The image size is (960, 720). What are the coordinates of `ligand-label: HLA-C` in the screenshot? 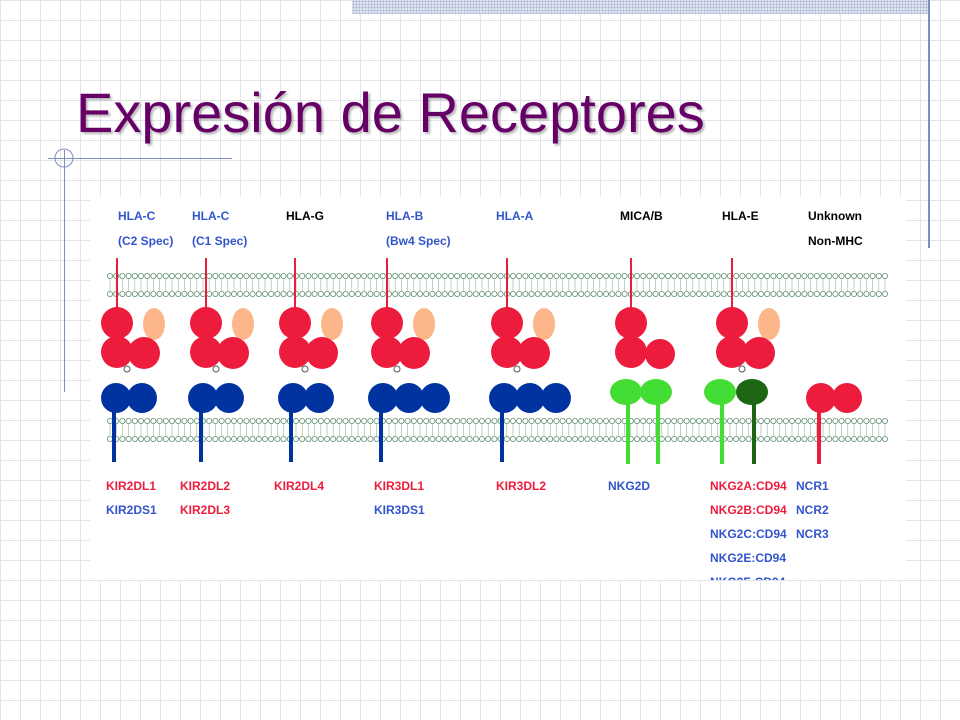 It's located at (211, 216).